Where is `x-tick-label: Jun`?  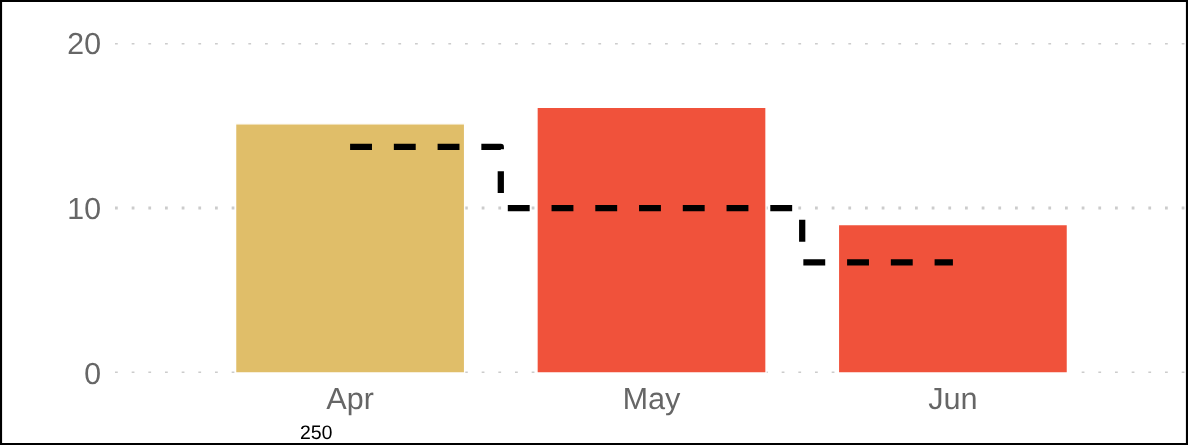
x-tick-label: Jun is located at coordinates (952, 399).